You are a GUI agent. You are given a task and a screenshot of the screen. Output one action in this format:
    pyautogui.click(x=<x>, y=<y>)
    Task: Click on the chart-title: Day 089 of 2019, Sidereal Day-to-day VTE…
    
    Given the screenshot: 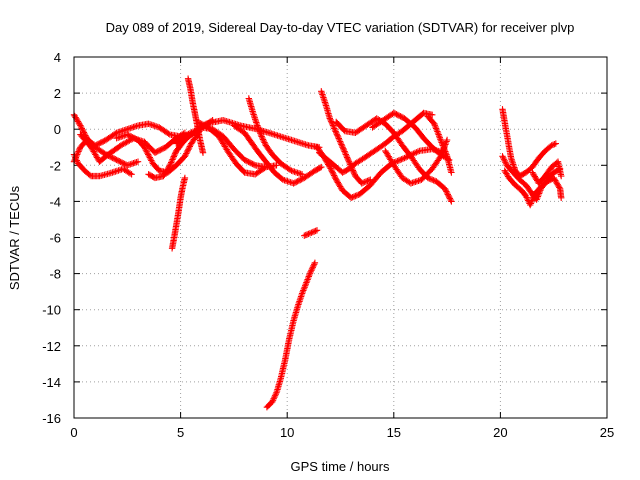 What is the action you would take?
    pyautogui.click(x=340, y=27)
    